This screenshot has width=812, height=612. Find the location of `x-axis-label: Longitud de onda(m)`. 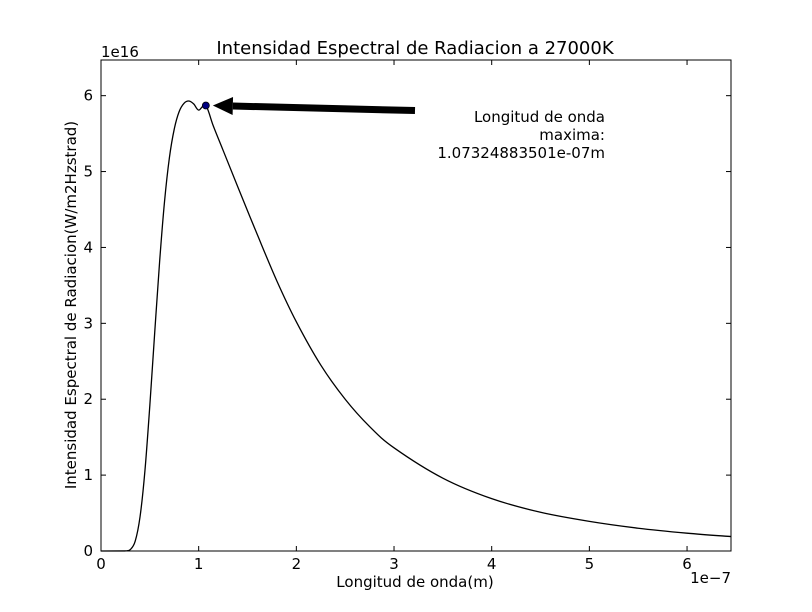

x-axis-label: Longitud de onda(m) is located at coordinates (414, 582).